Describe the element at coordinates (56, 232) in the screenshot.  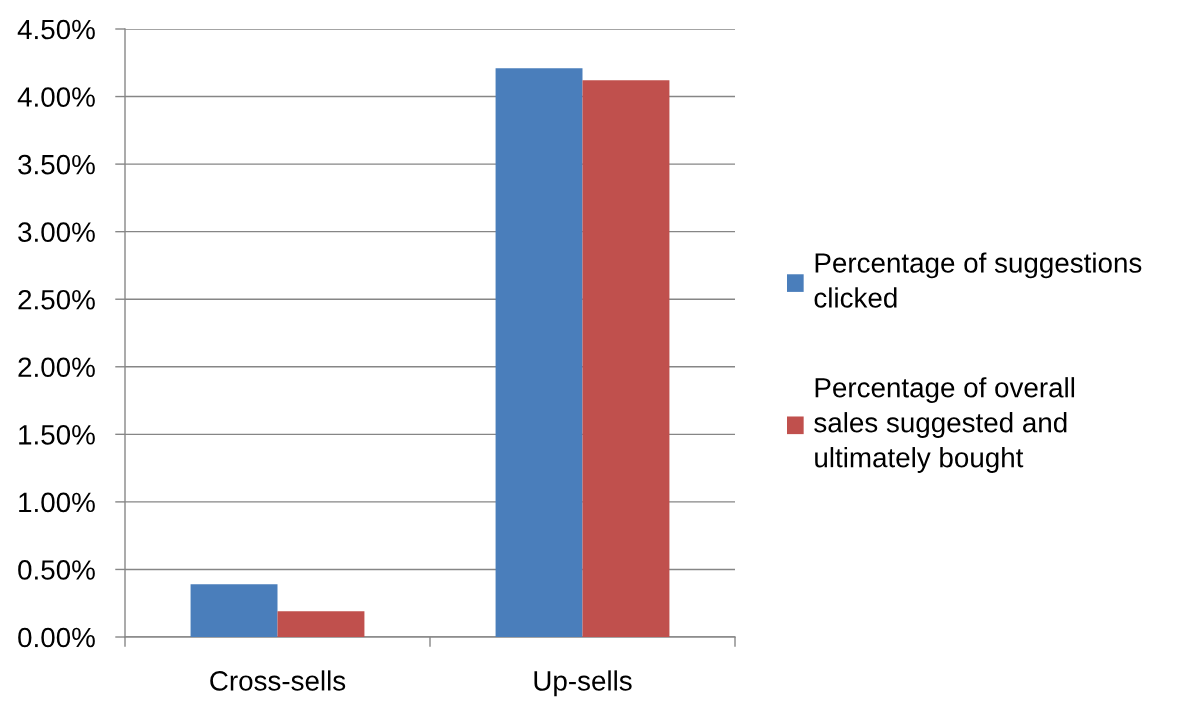
I see `y-tick-label: 3.00%` at that location.